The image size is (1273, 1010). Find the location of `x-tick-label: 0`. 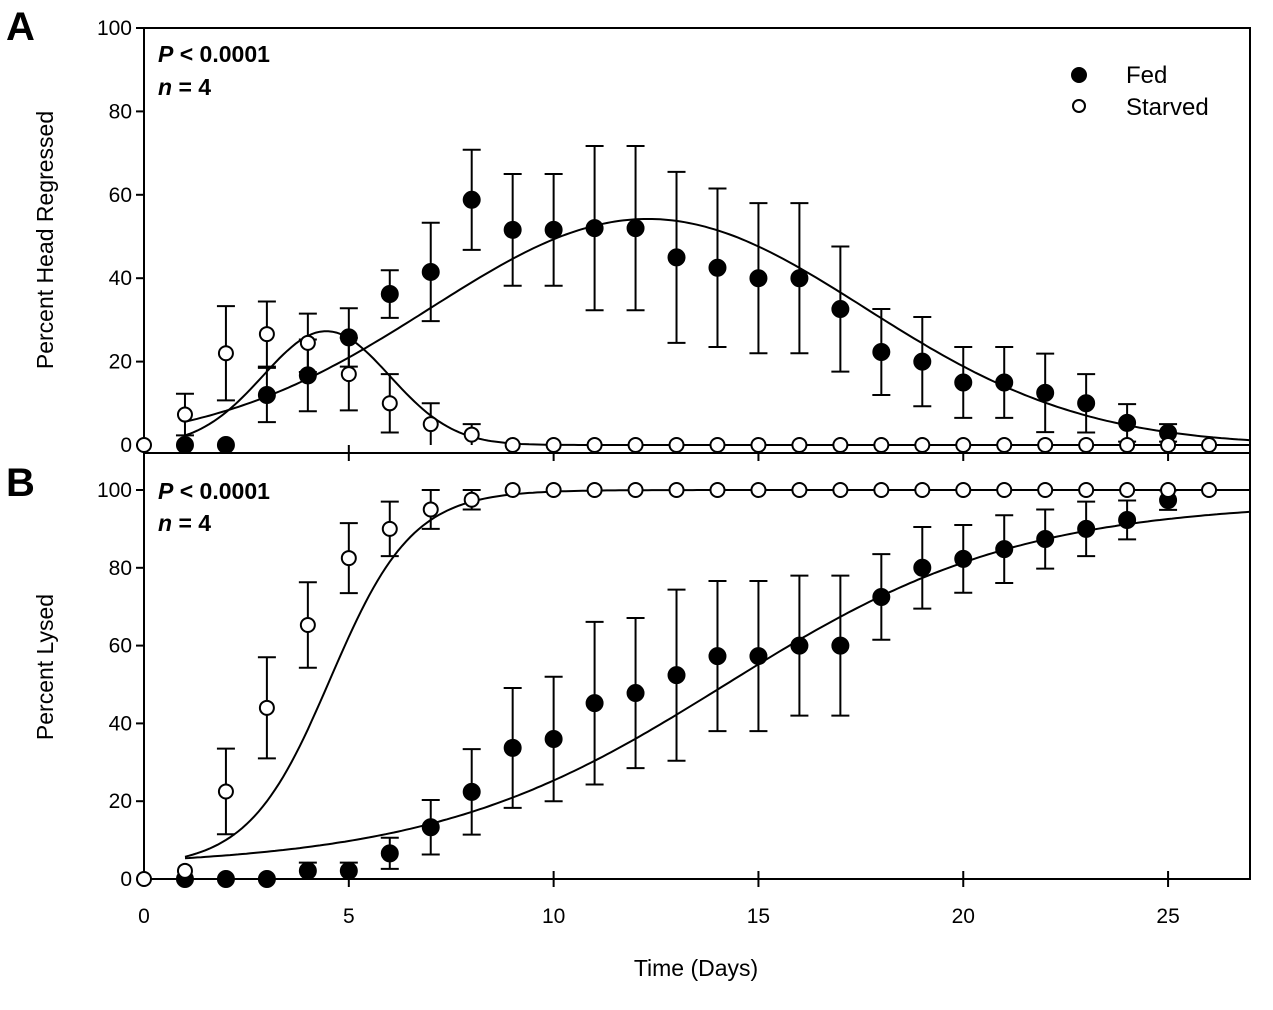

x-tick-label: 0 is located at coordinates (144, 916).